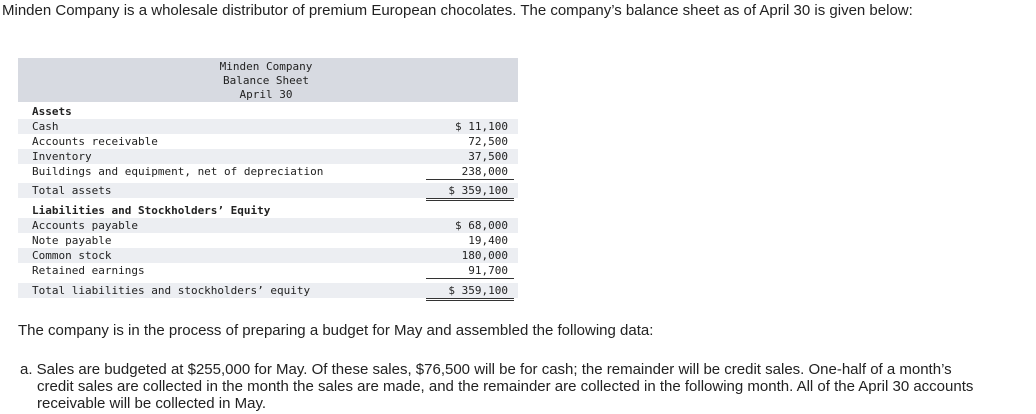 Image resolution: width=1036 pixels, height=414 pixels. What do you see at coordinates (268, 225) in the screenshot?
I see `table-row: Accounts payable $ 68,000` at bounding box center [268, 225].